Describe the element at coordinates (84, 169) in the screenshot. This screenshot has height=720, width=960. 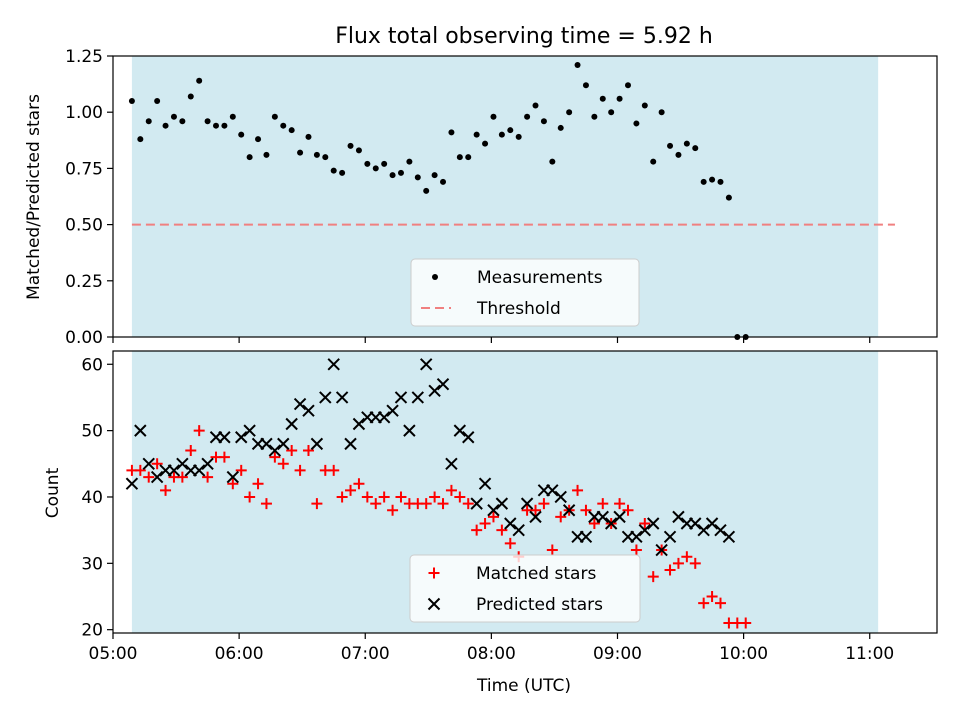
I see `top-y-tick-label: 0.75` at that location.